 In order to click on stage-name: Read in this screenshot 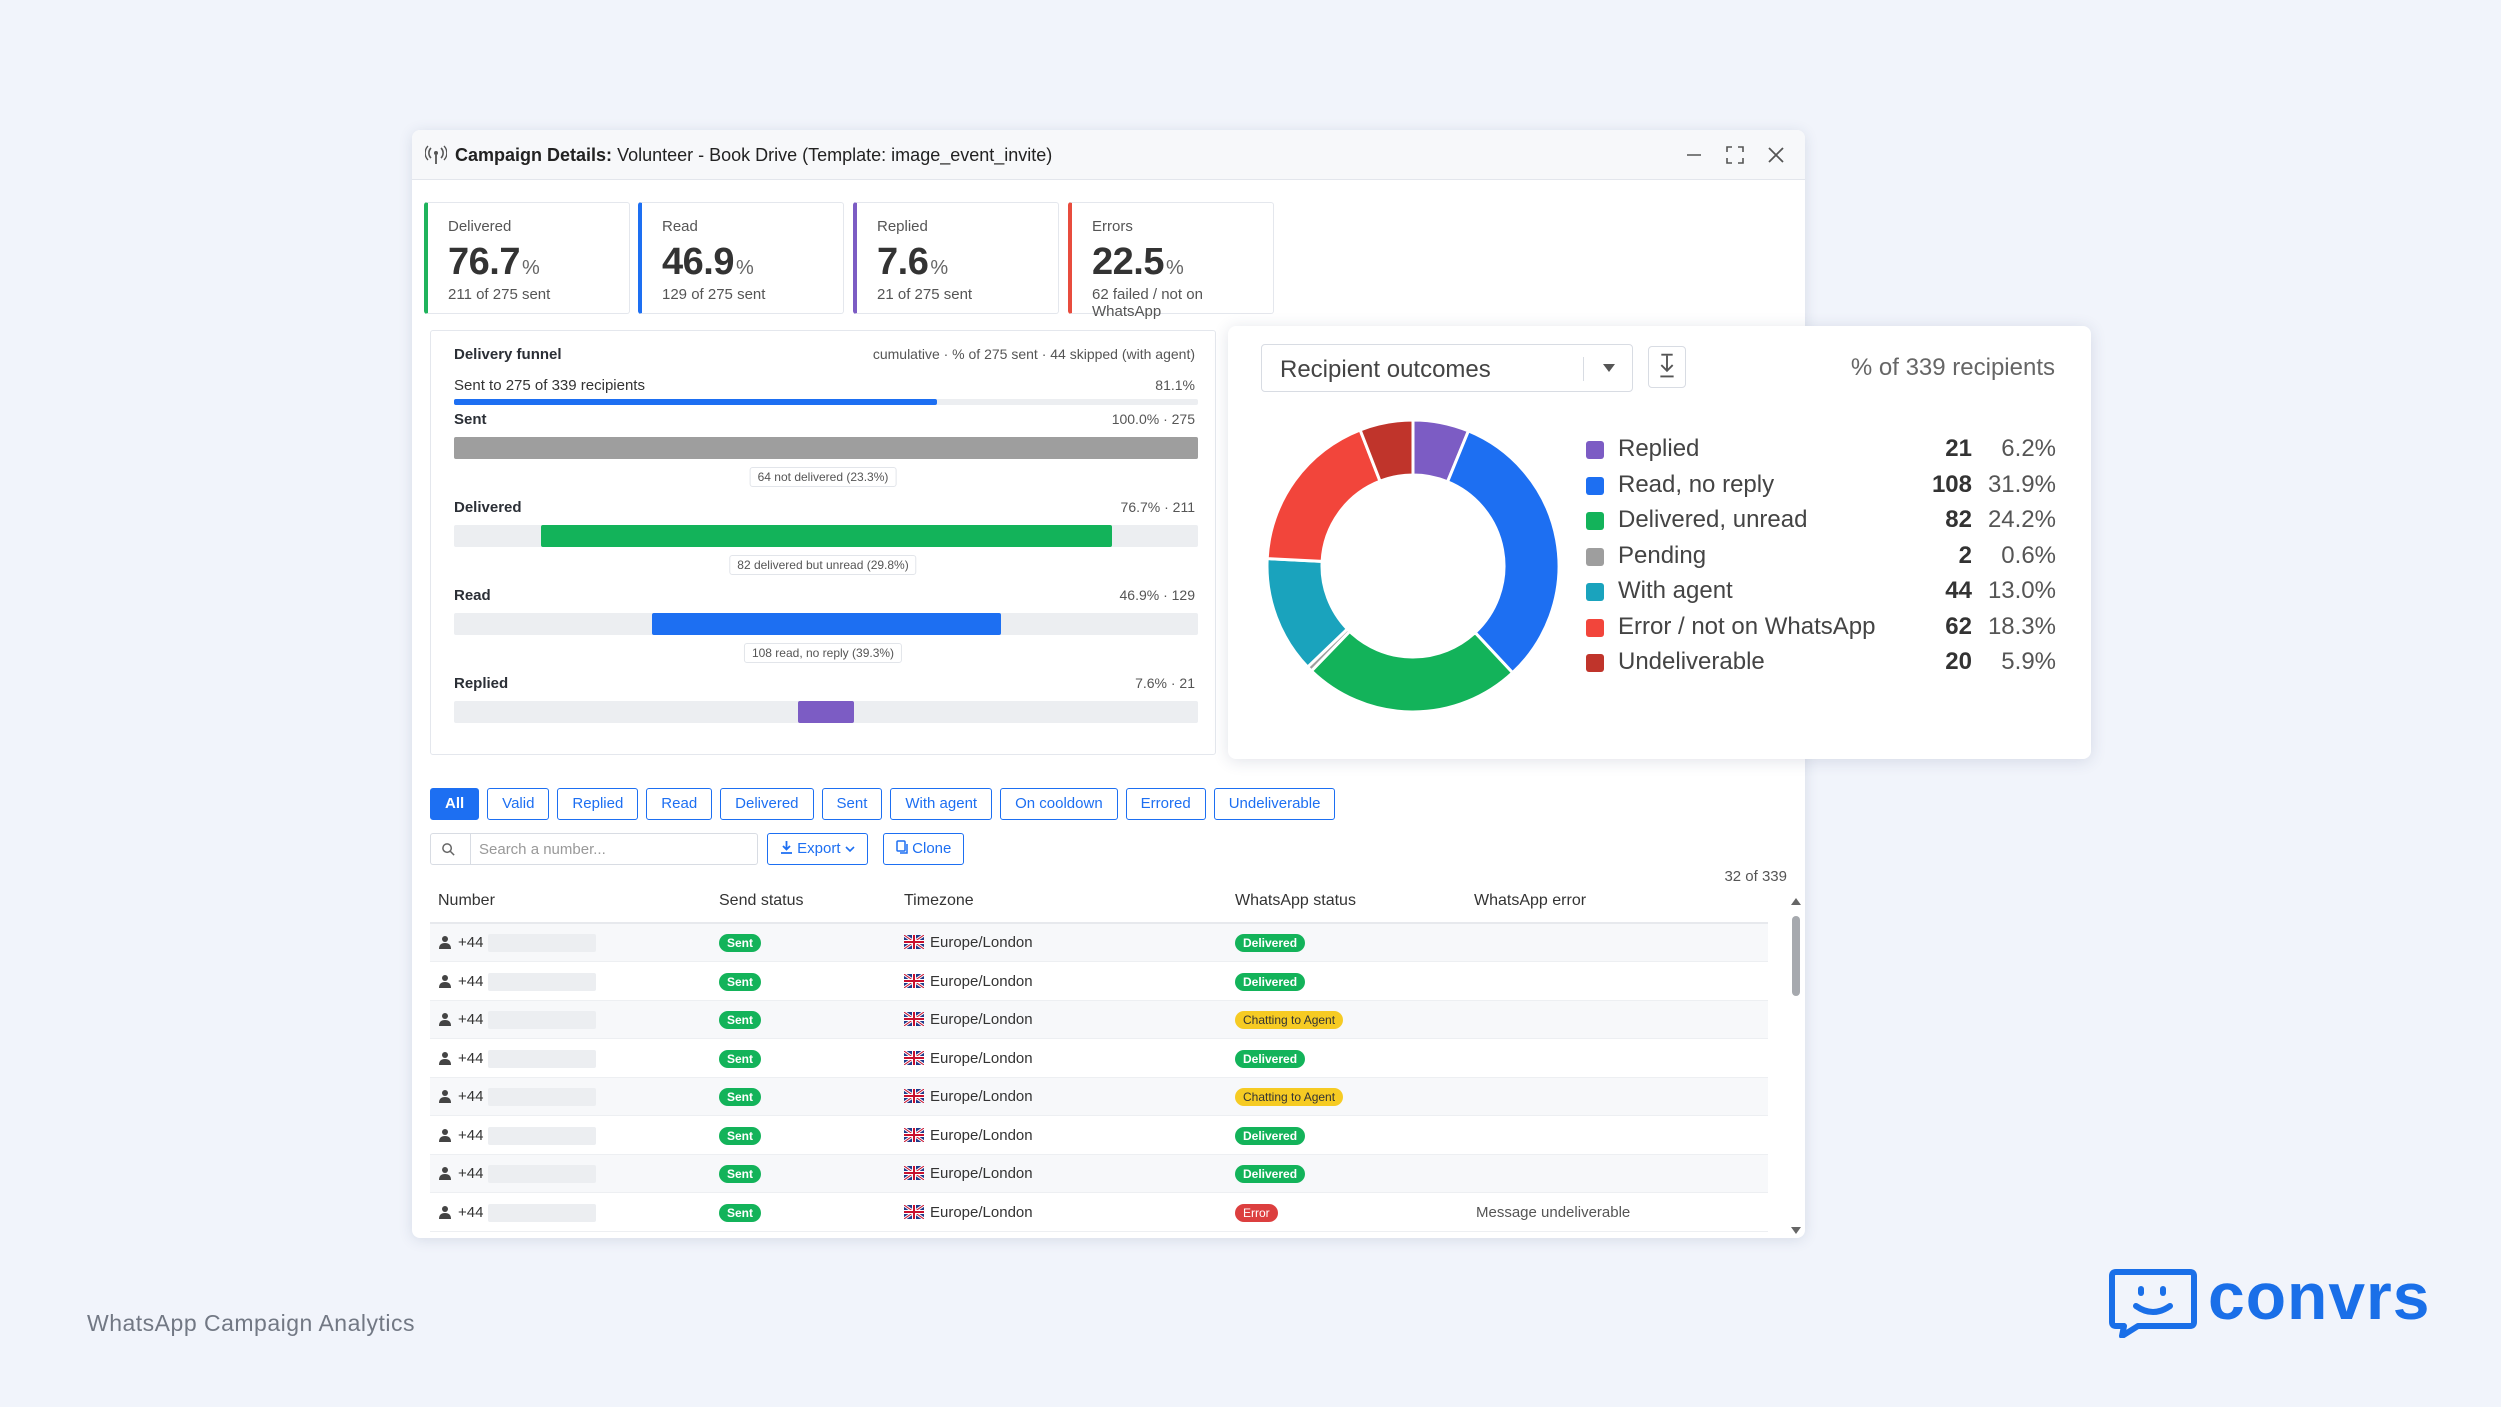, I will do `click(472, 595)`.